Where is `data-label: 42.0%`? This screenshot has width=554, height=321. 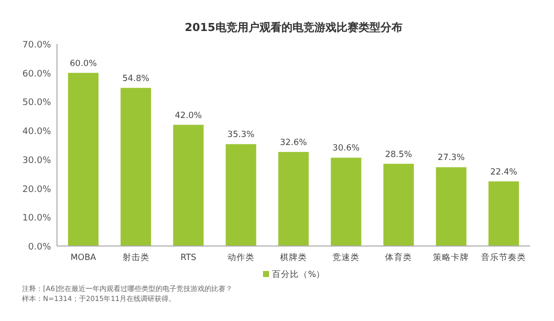 data-label: 42.0% is located at coordinates (188, 115).